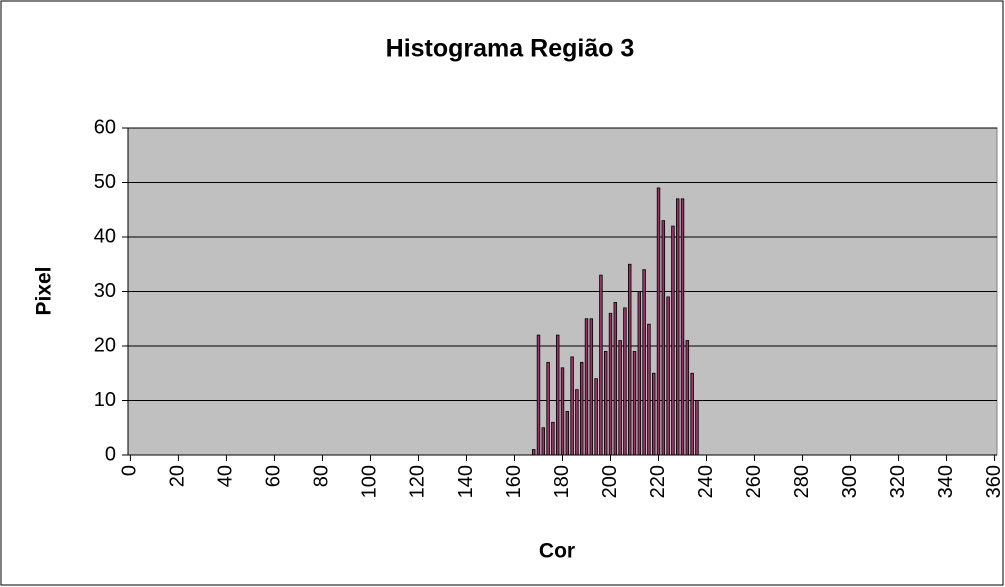 The height and width of the screenshot is (587, 1005). Describe the element at coordinates (802, 481) in the screenshot. I see `x-tick-label: 280` at that location.